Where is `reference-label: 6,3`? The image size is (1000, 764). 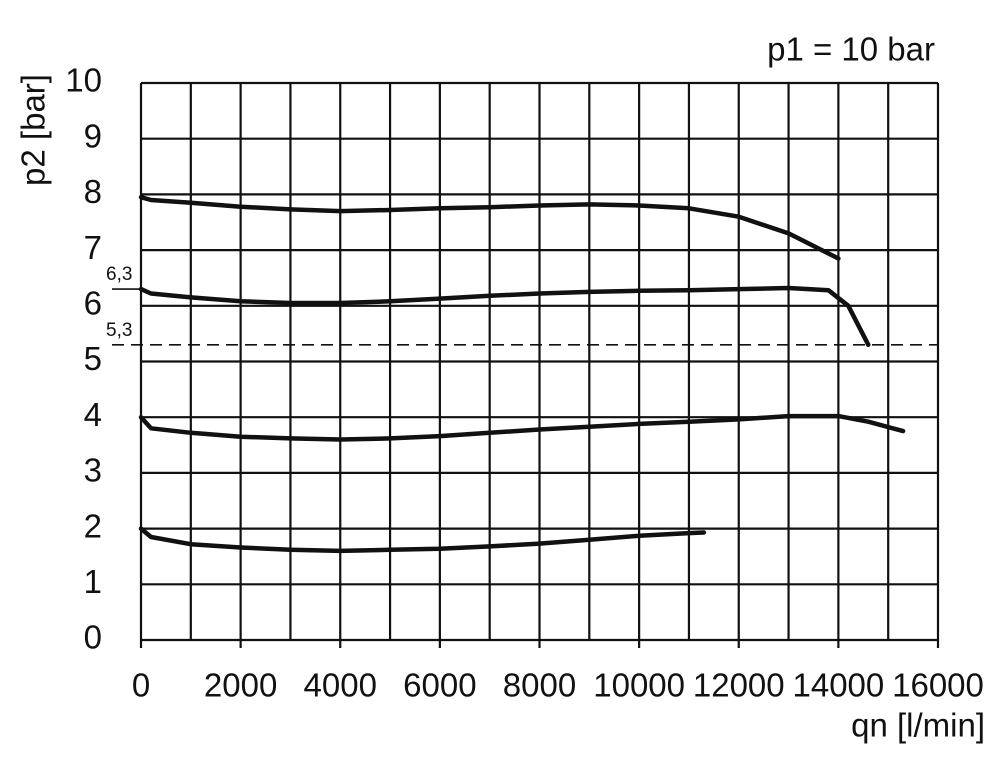 reference-label: 6,3 is located at coordinates (119, 274).